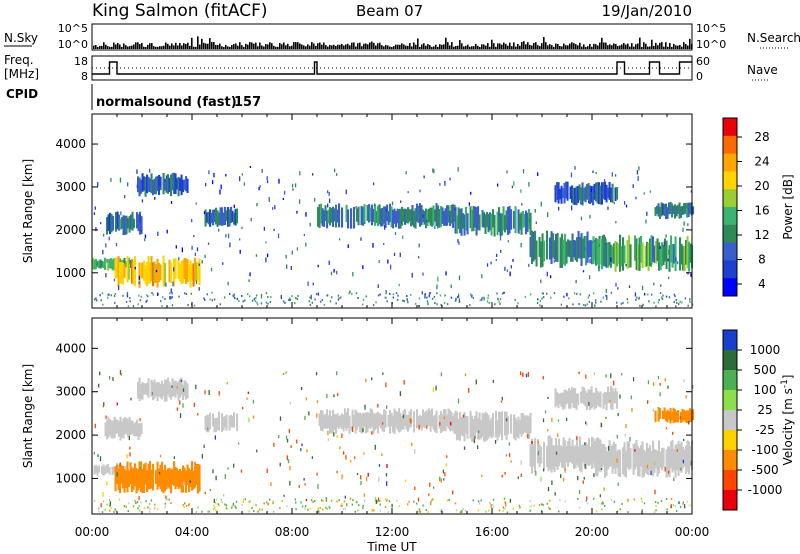  Describe the element at coordinates (730, 251) in the screenshot. I see `power-colorbar-swatch` at that location.